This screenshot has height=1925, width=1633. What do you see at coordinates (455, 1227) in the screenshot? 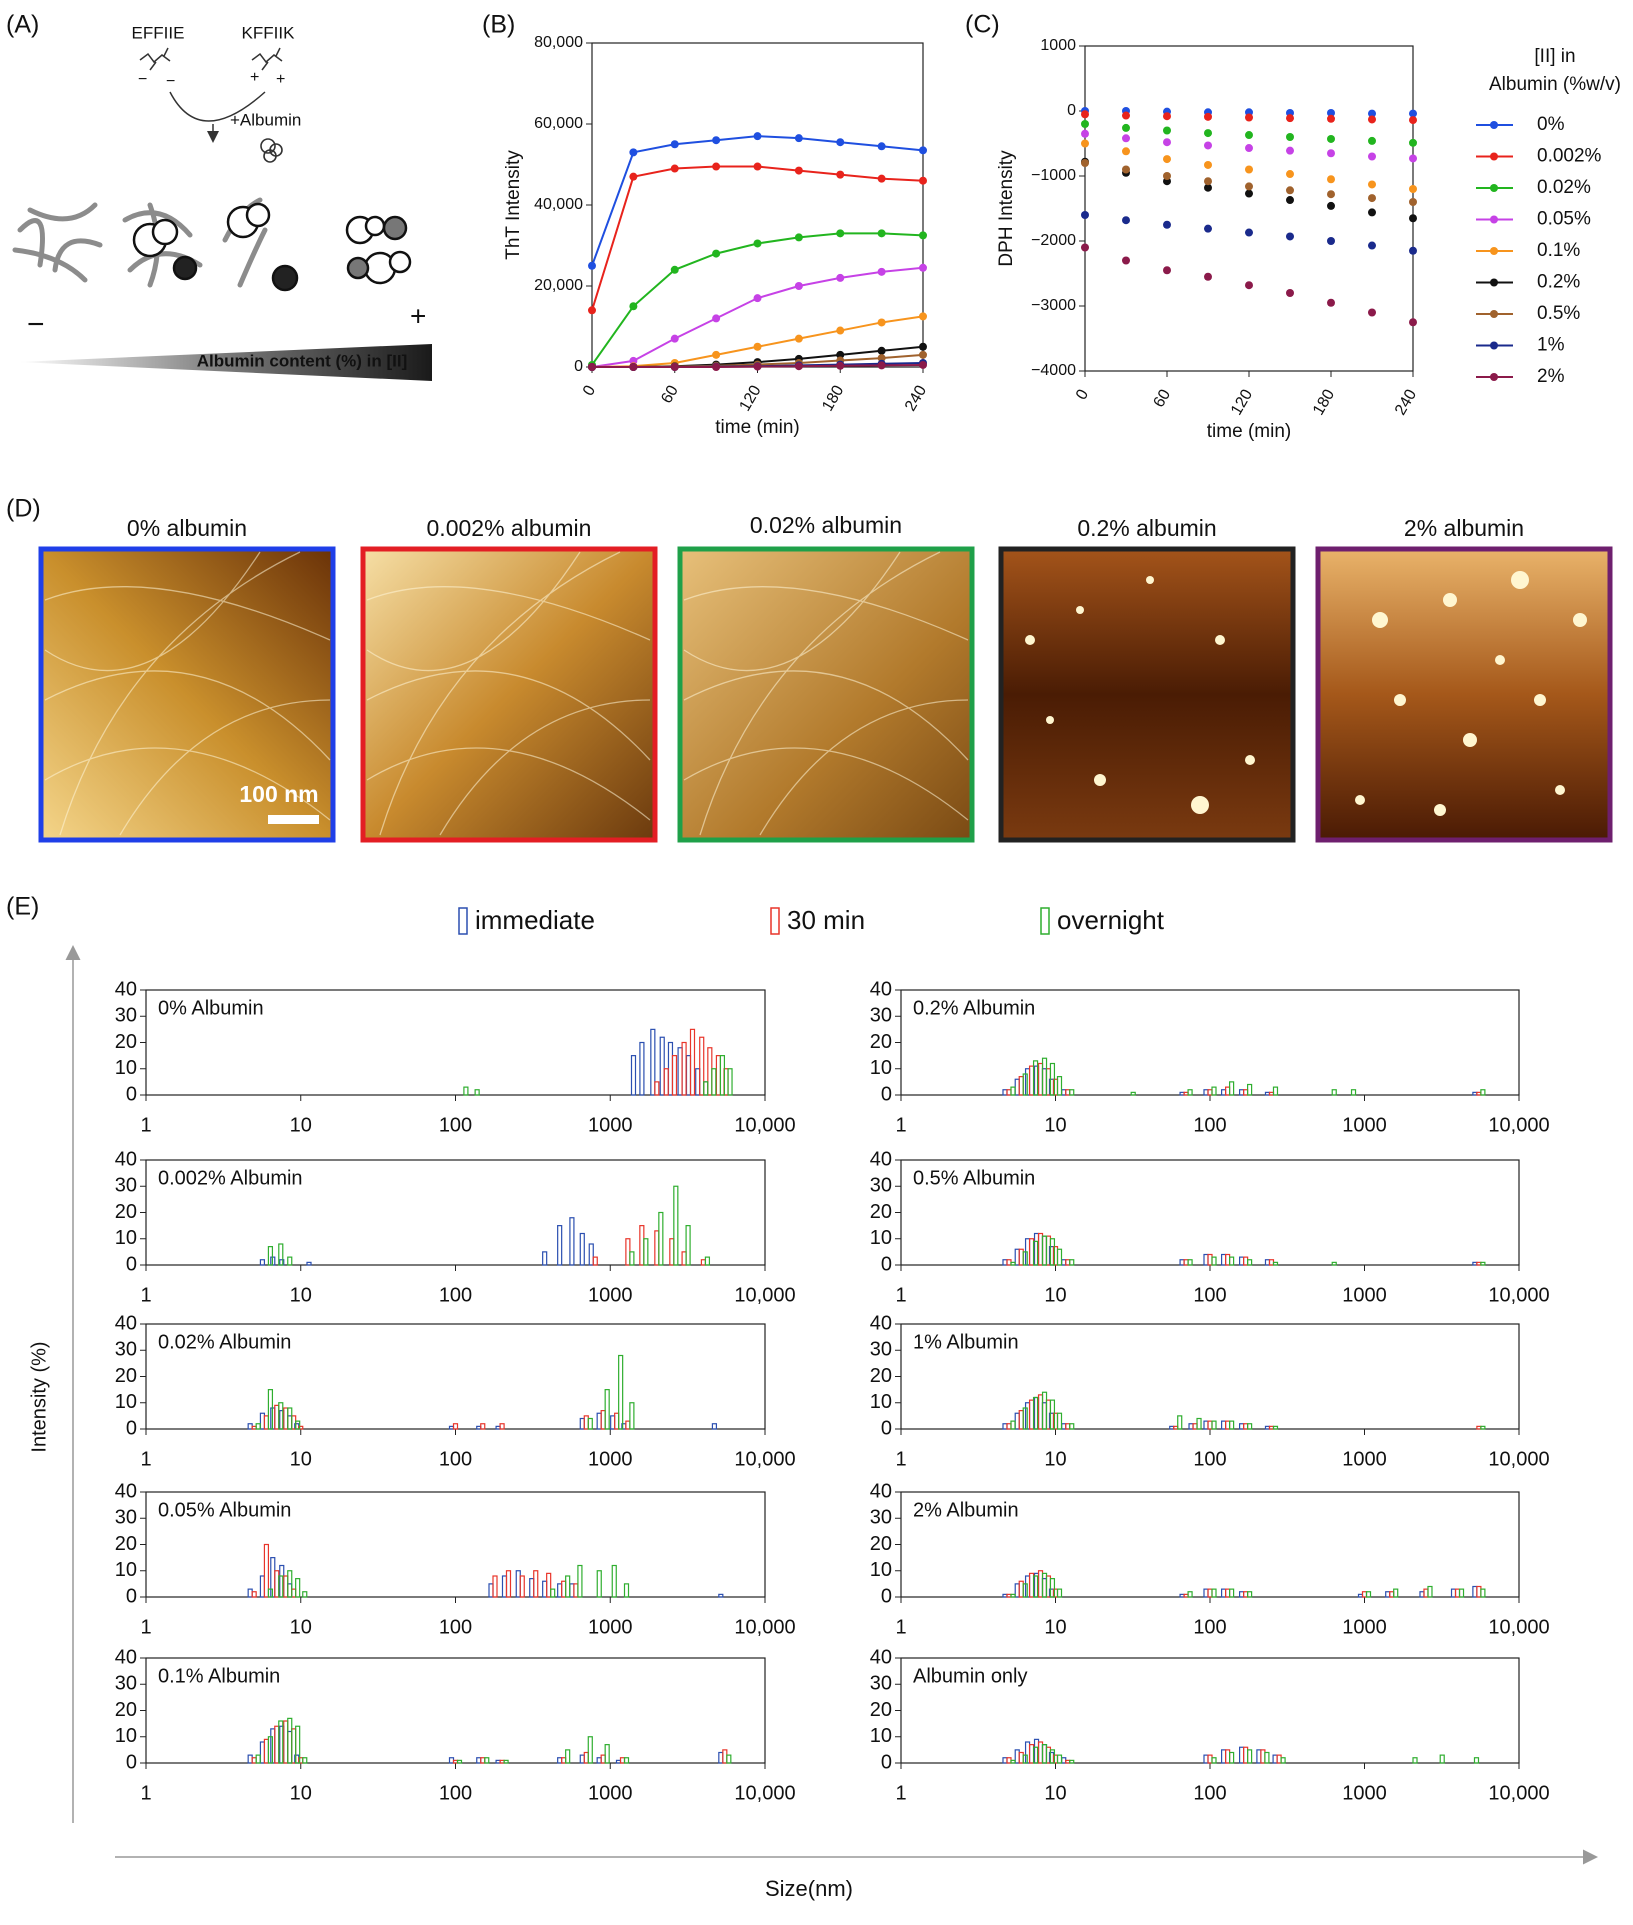
I see `chart: 0 10 20 30 40 1 10 100 1000 10,000 0.002% Albumin` at bounding box center [455, 1227].